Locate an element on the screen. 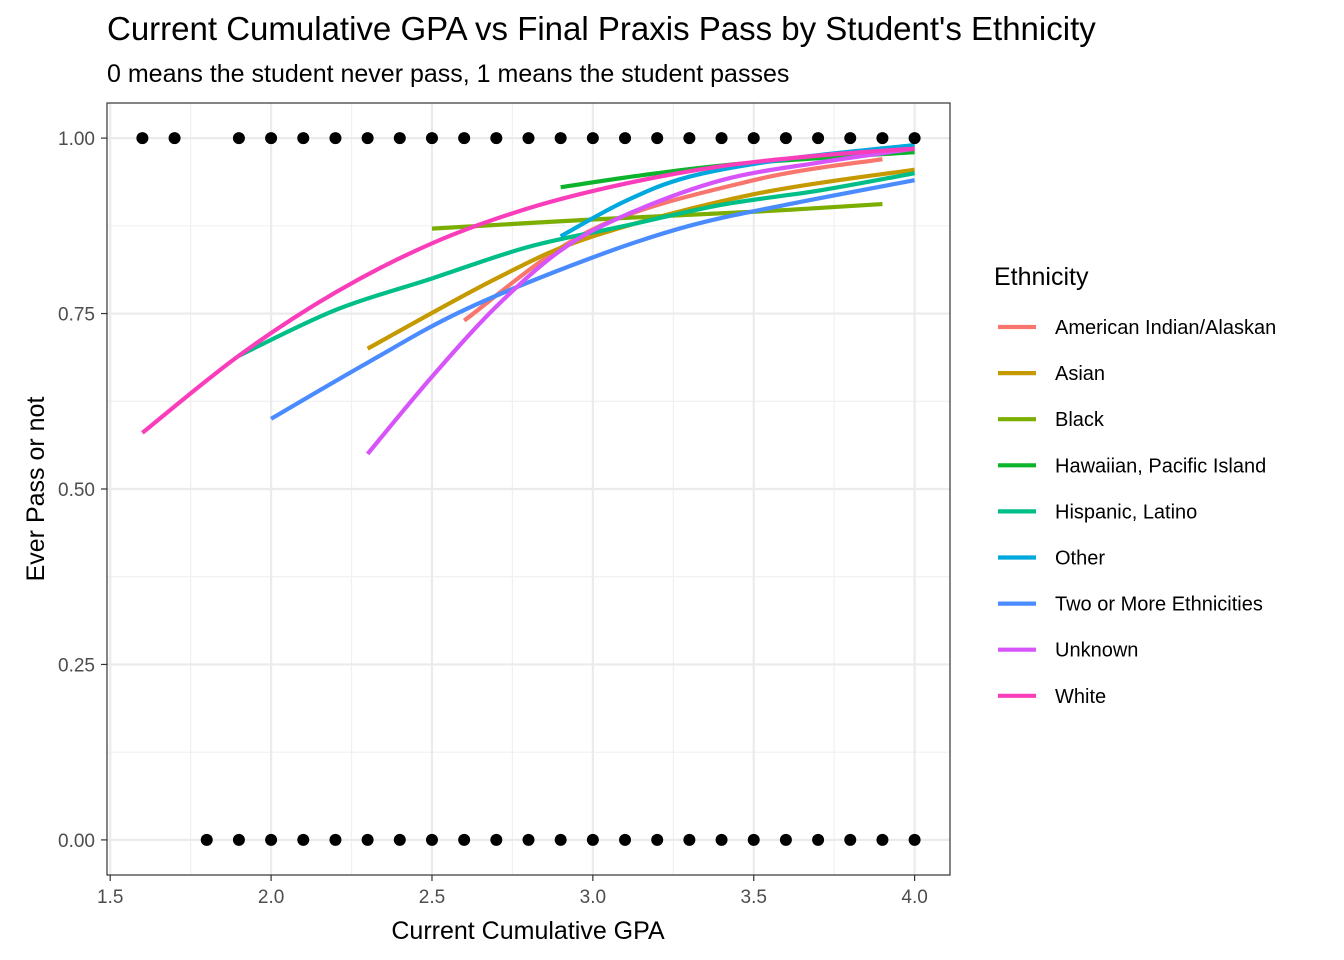  series-line-hispanic-latino is located at coordinates (576, 264).